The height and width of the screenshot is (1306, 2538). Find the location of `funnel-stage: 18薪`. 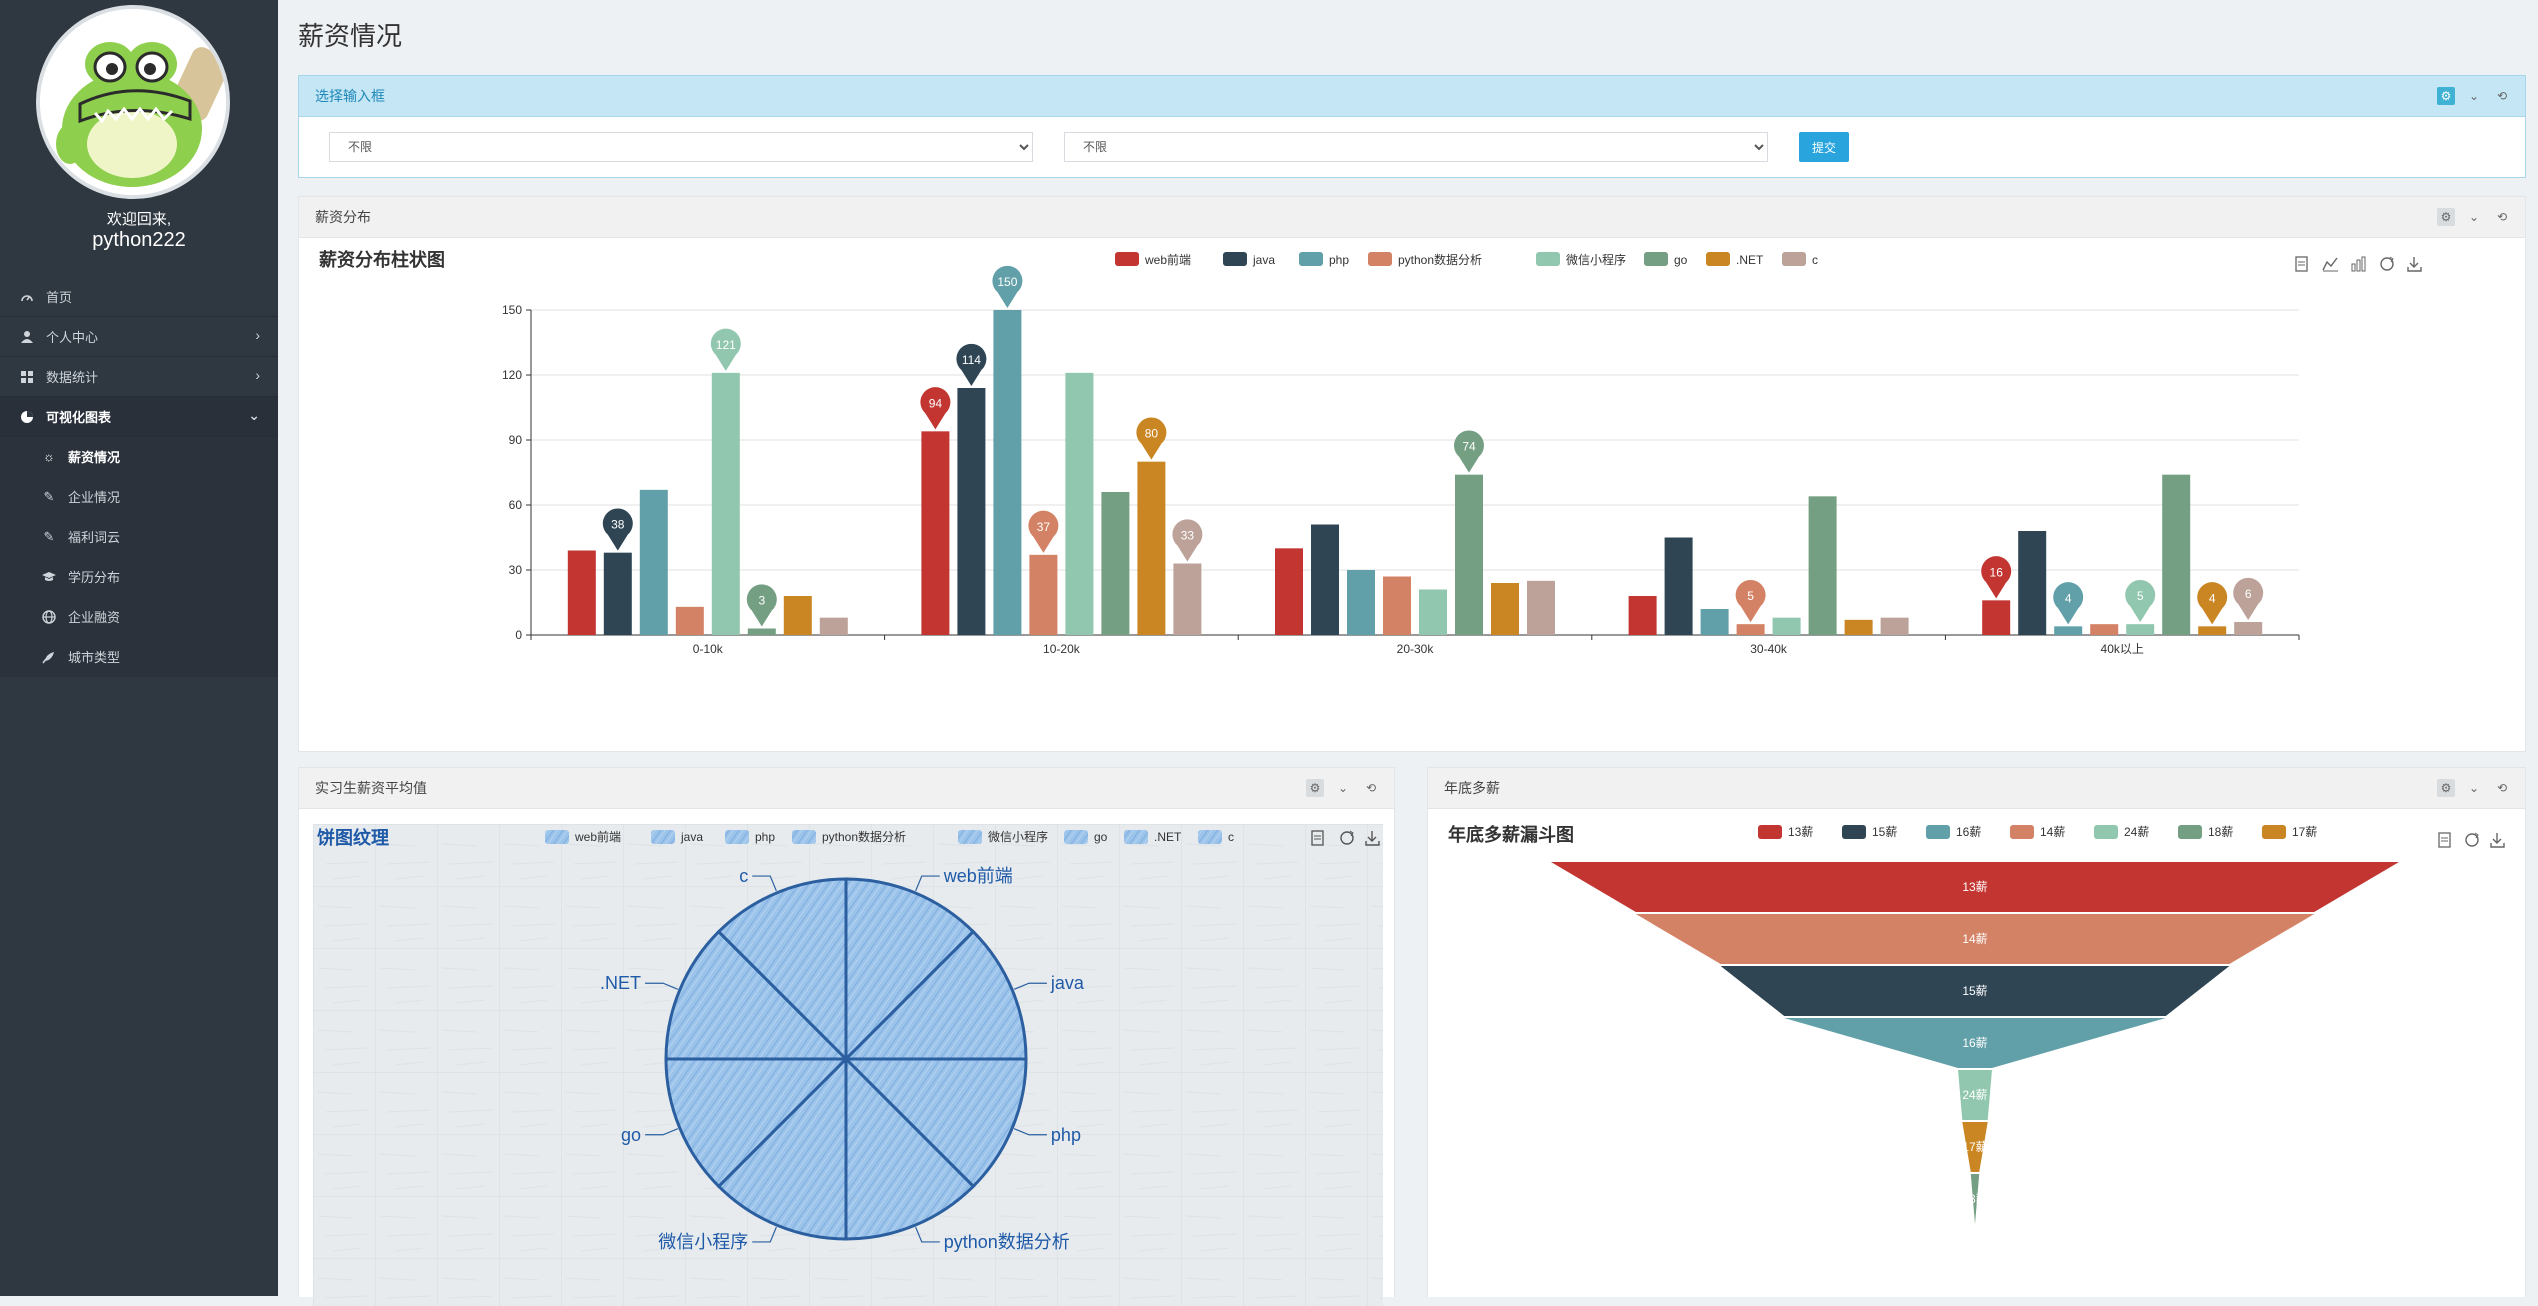

funnel-stage: 18薪 is located at coordinates (1975, 1199).